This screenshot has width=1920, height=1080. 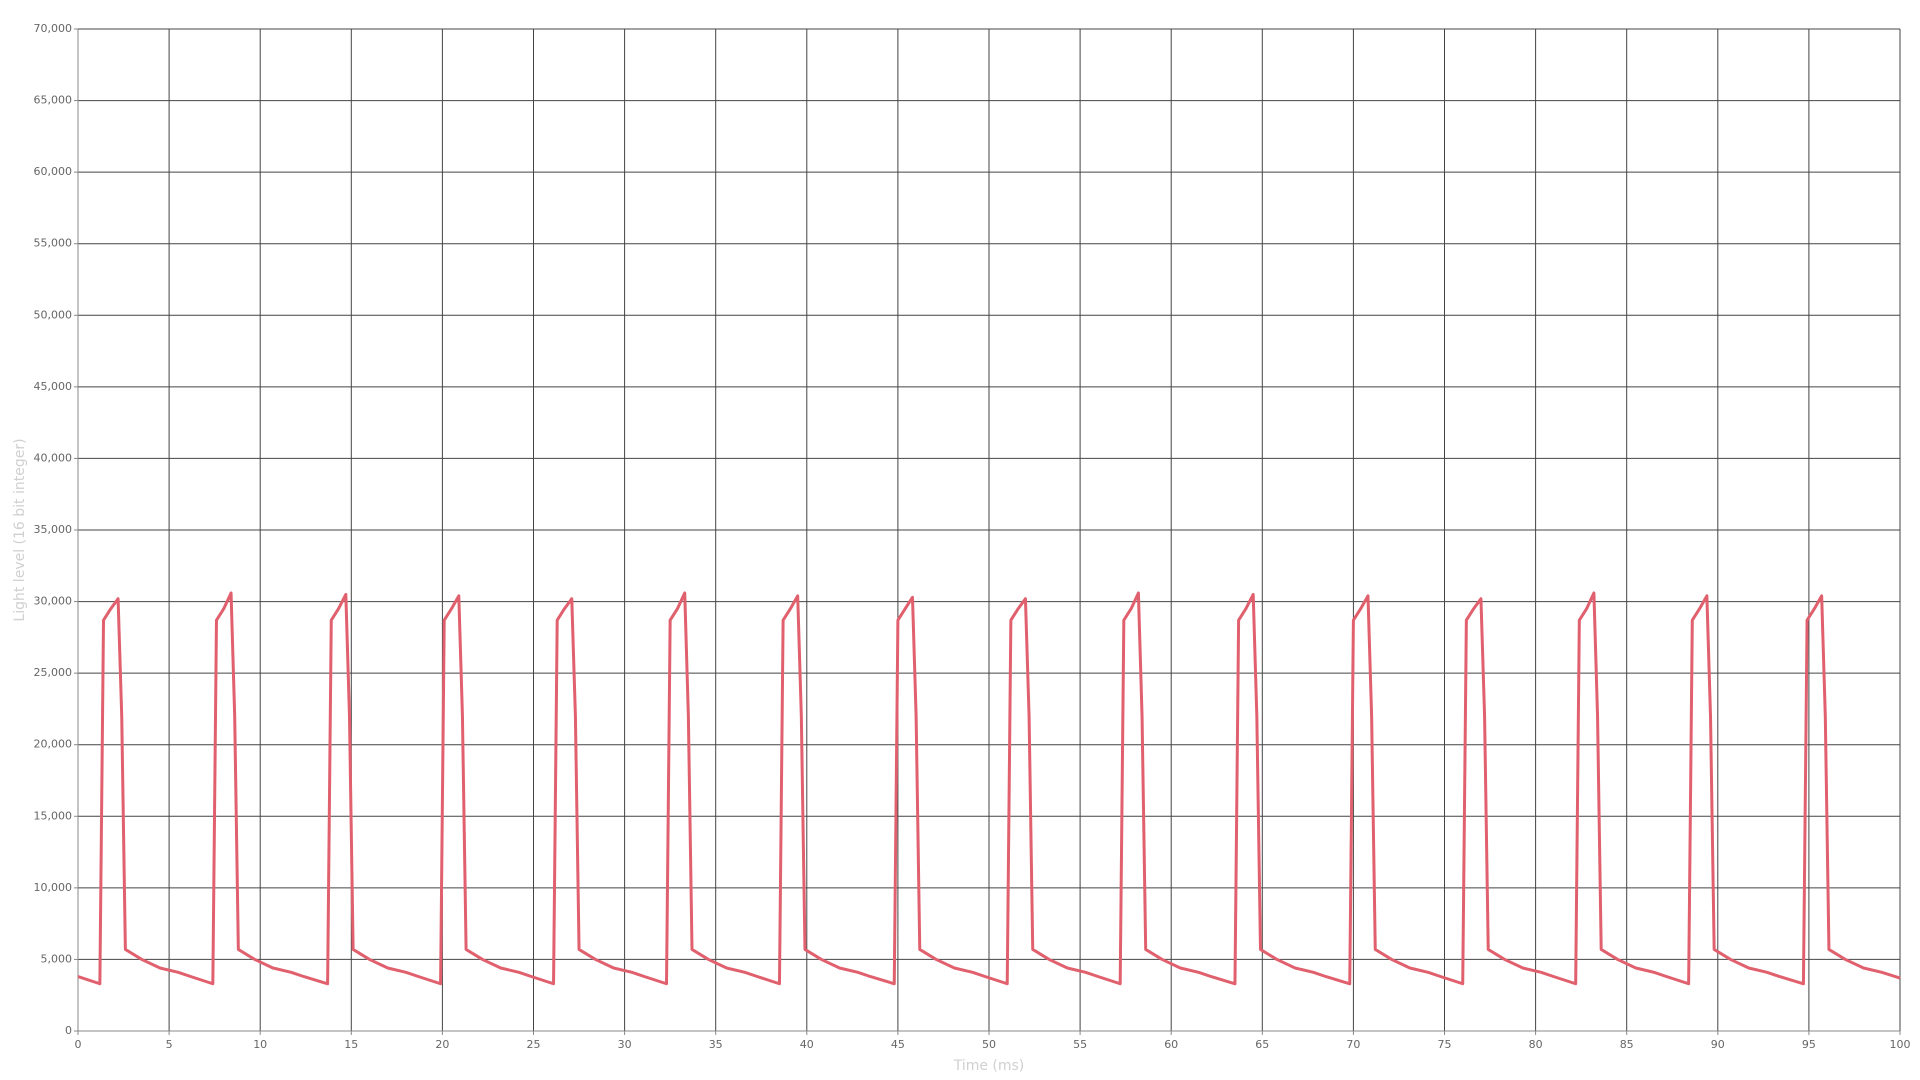 What do you see at coordinates (53, 171) in the screenshot?
I see `y-tick-label: 60,000` at bounding box center [53, 171].